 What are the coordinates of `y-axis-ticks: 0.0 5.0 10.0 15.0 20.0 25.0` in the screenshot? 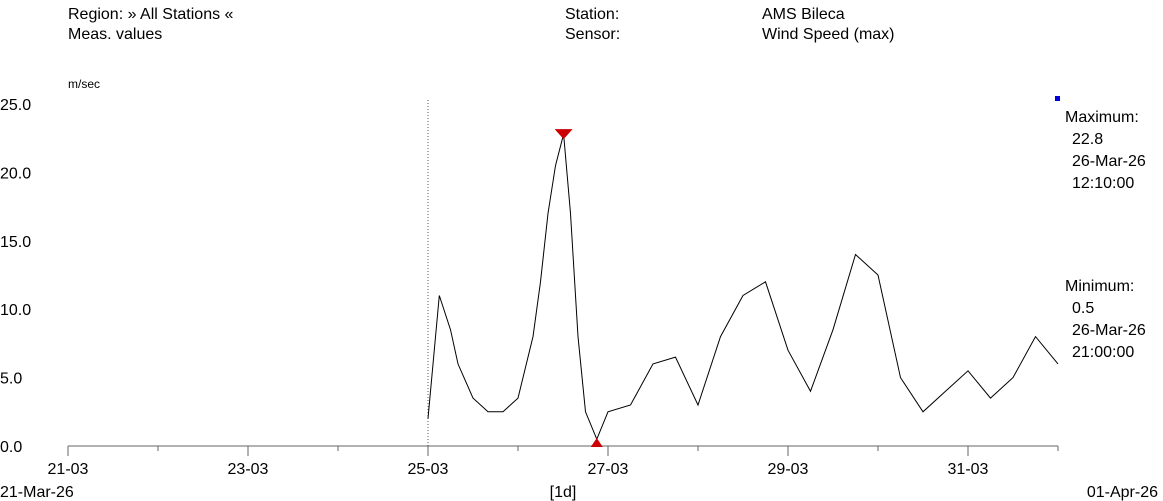 It's located at (15, 276).